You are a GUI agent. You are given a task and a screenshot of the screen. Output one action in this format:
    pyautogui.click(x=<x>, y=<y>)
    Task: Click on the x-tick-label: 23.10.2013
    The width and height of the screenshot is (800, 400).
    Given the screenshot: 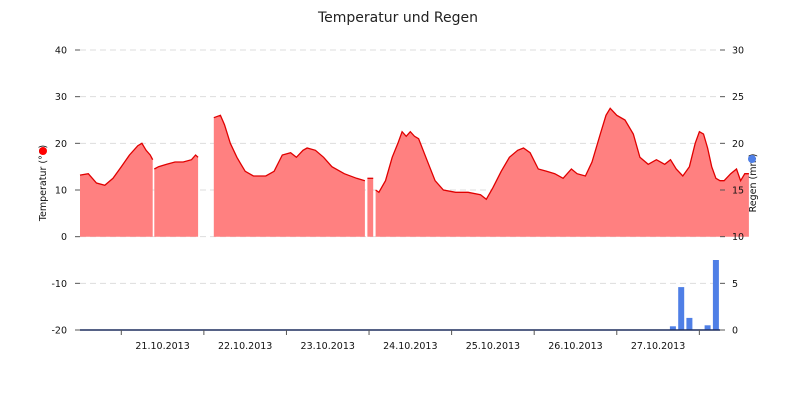 What is the action you would take?
    pyautogui.click(x=328, y=346)
    